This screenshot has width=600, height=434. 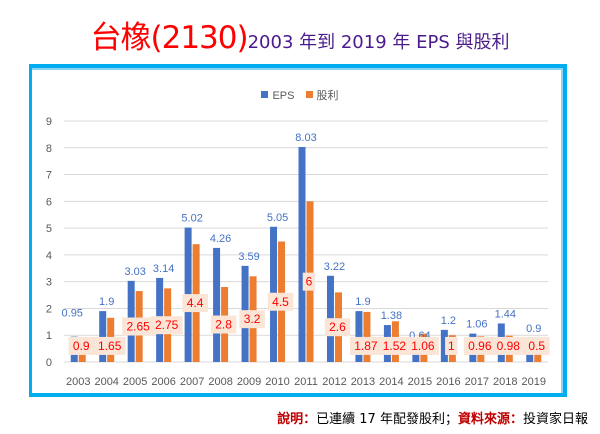 What do you see at coordinates (505, 314) in the screenshot?
I see `data-label-eps: 1.44` at bounding box center [505, 314].